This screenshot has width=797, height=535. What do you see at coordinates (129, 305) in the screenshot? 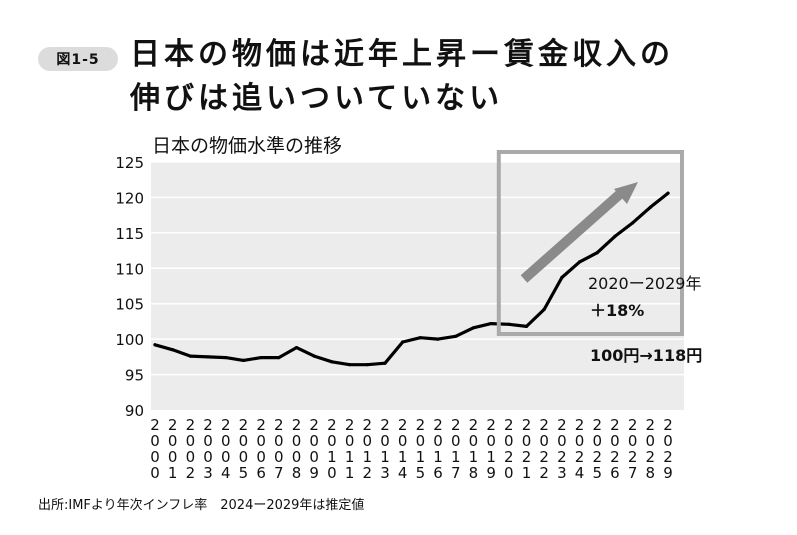
I see `y-tick-label: 105` at bounding box center [129, 305].